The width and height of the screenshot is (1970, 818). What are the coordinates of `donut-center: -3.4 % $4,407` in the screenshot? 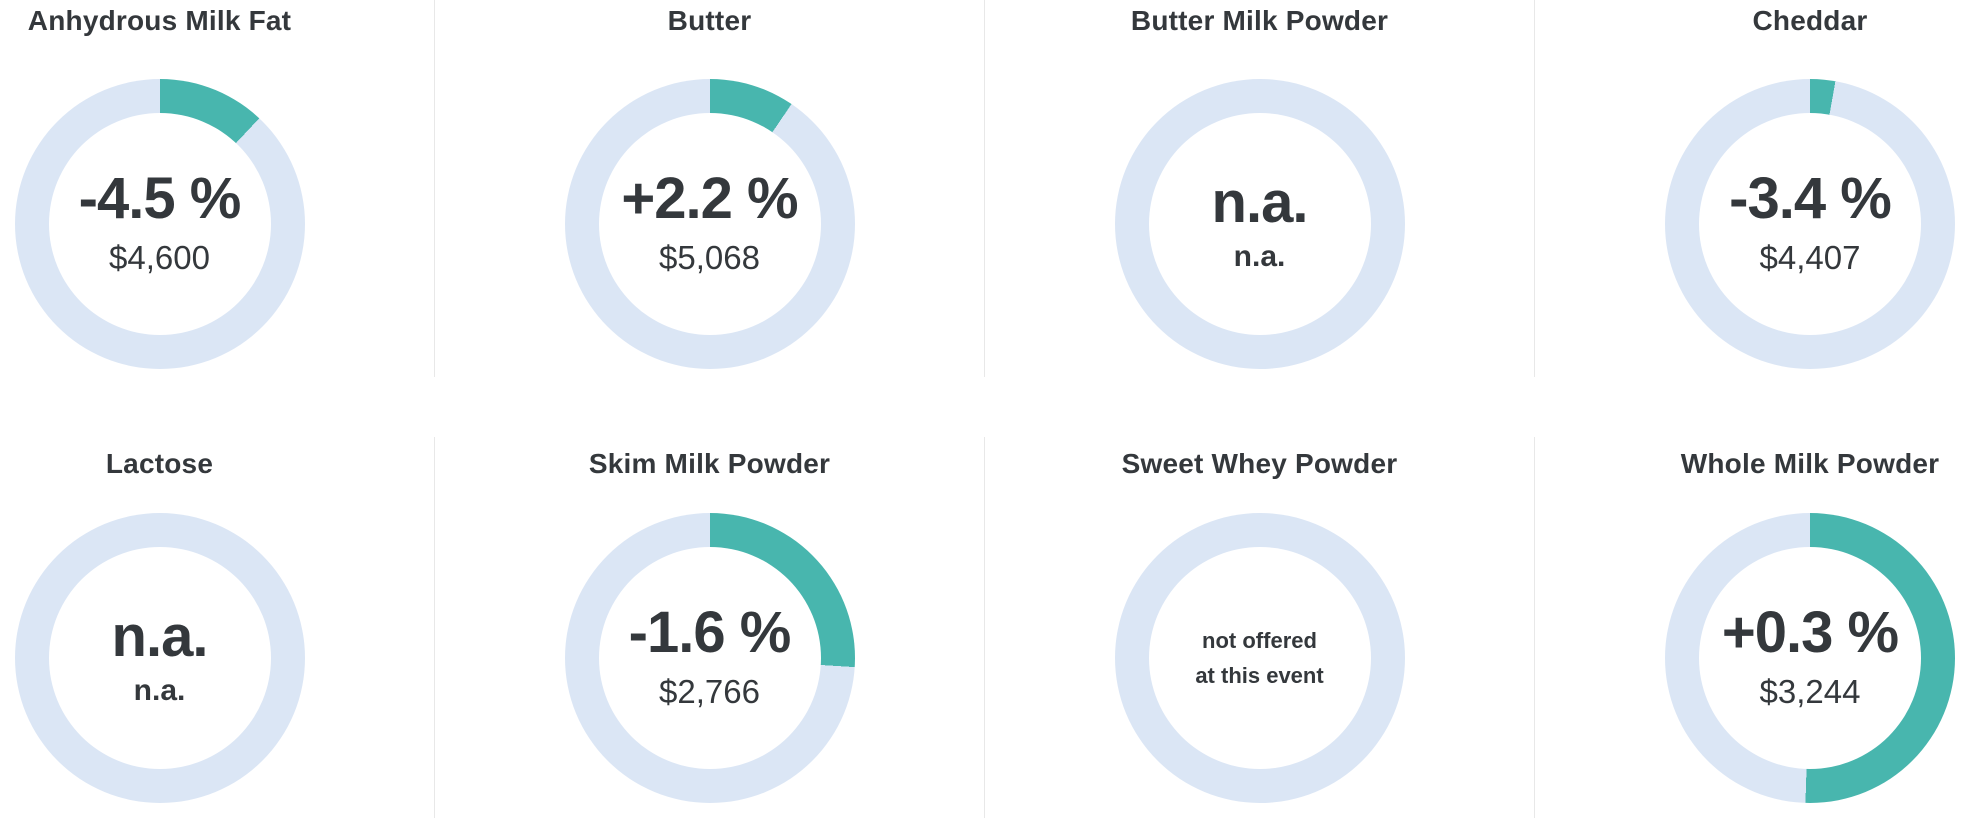 It's located at (1810, 224).